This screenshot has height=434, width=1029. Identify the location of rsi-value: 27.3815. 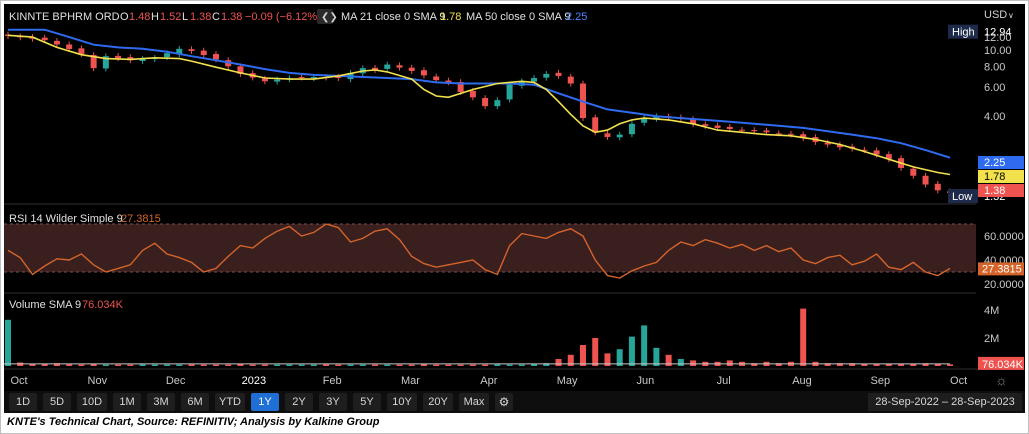
(141, 219).